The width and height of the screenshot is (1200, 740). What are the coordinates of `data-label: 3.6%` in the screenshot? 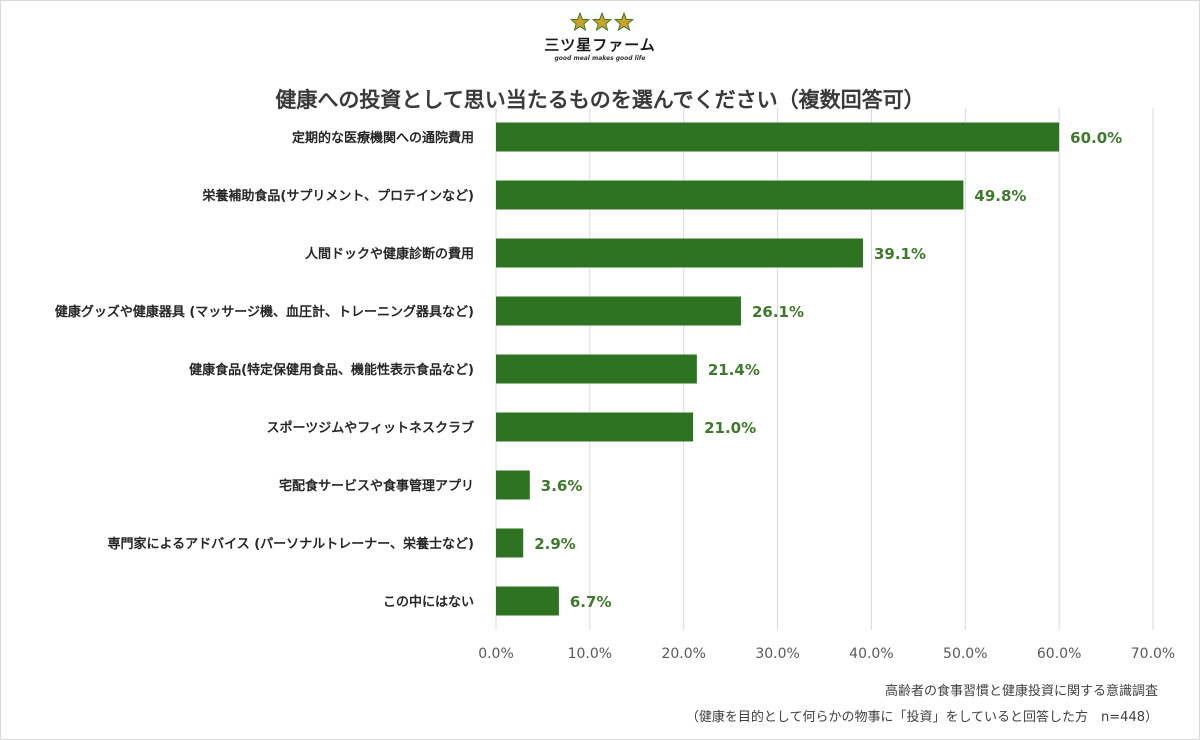 It's located at (562, 486).